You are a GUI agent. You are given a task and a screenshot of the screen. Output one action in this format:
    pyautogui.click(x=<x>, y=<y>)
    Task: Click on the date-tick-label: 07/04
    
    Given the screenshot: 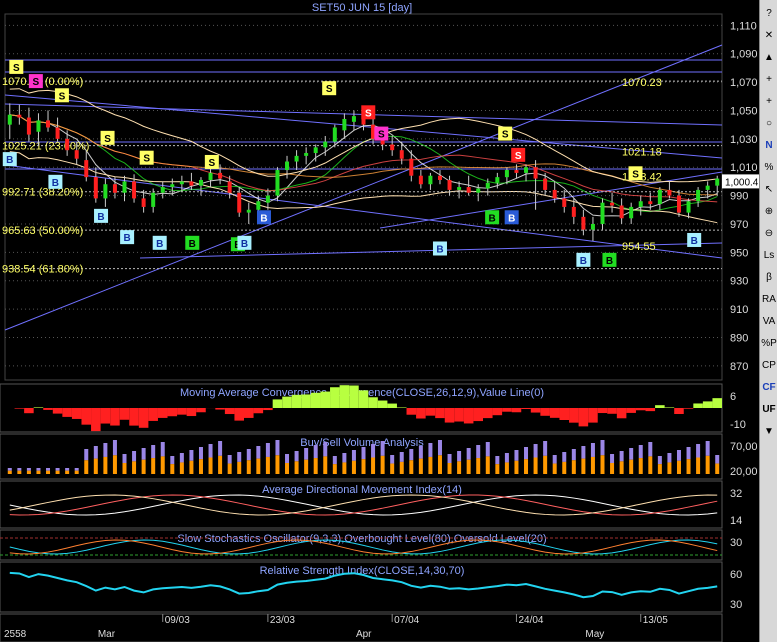 What is the action you would take?
    pyautogui.click(x=406, y=620)
    